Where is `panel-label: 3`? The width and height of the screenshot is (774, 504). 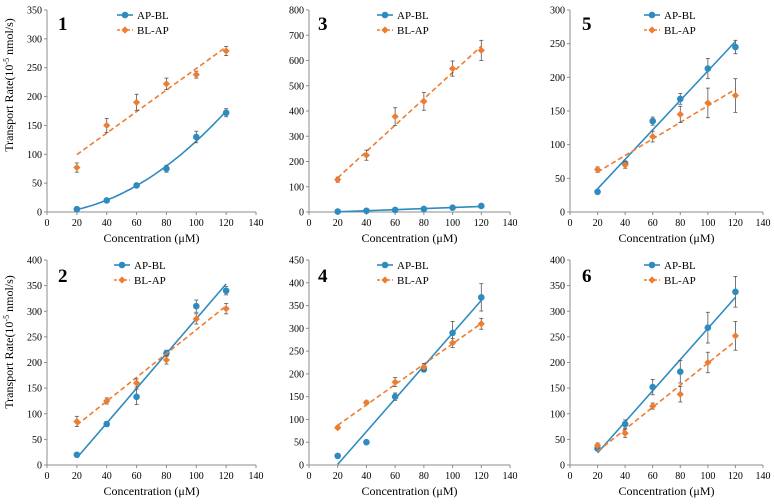
panel-label: 3 is located at coordinates (323, 24).